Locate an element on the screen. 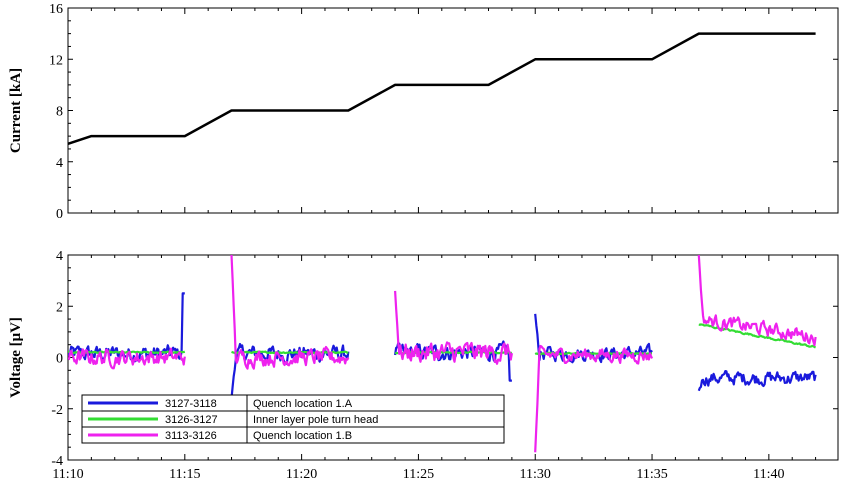 The height and width of the screenshot is (483, 850). x-tick-label: 11:40 is located at coordinates (768, 474).